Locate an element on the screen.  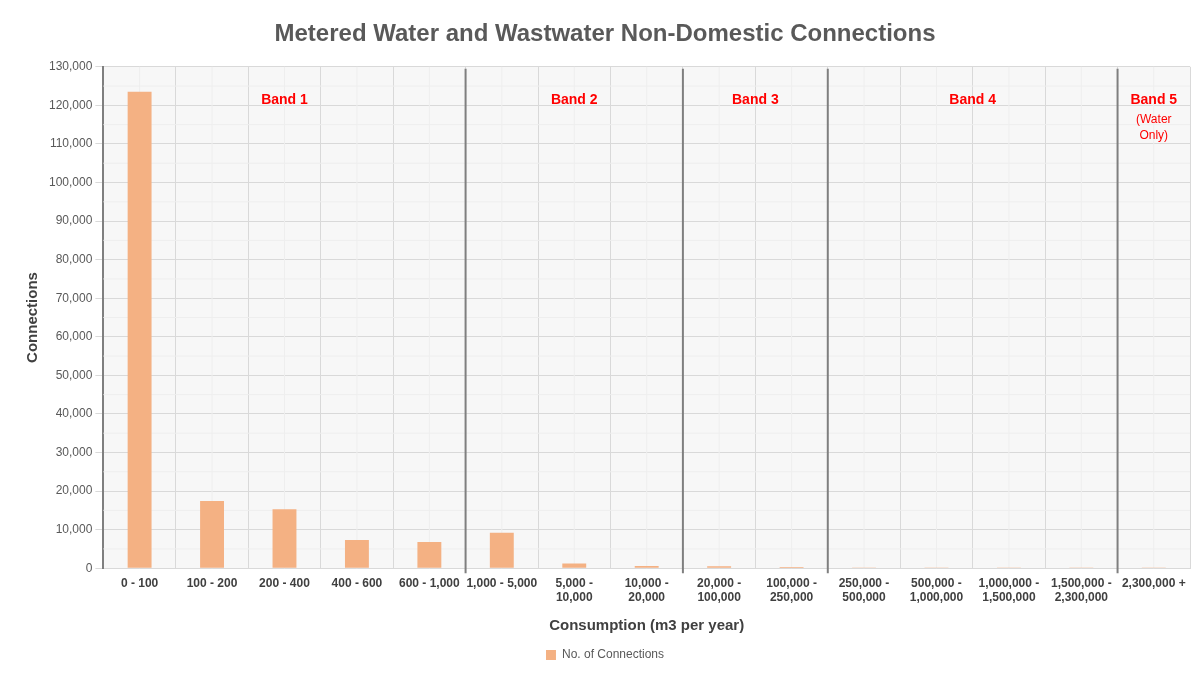
y-tick-label: 40,000 is located at coordinates (74, 413).